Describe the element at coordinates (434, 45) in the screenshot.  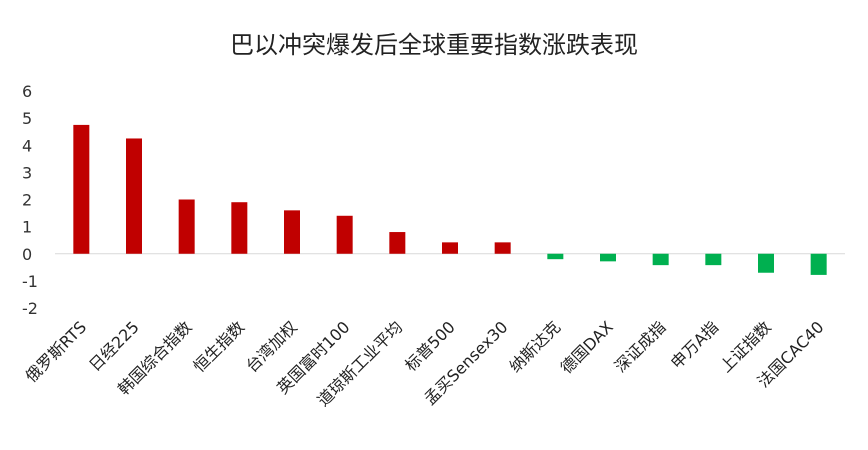
I see `chart-title: 巴以冲突爆发后全球重要指数涨跌表现` at that location.